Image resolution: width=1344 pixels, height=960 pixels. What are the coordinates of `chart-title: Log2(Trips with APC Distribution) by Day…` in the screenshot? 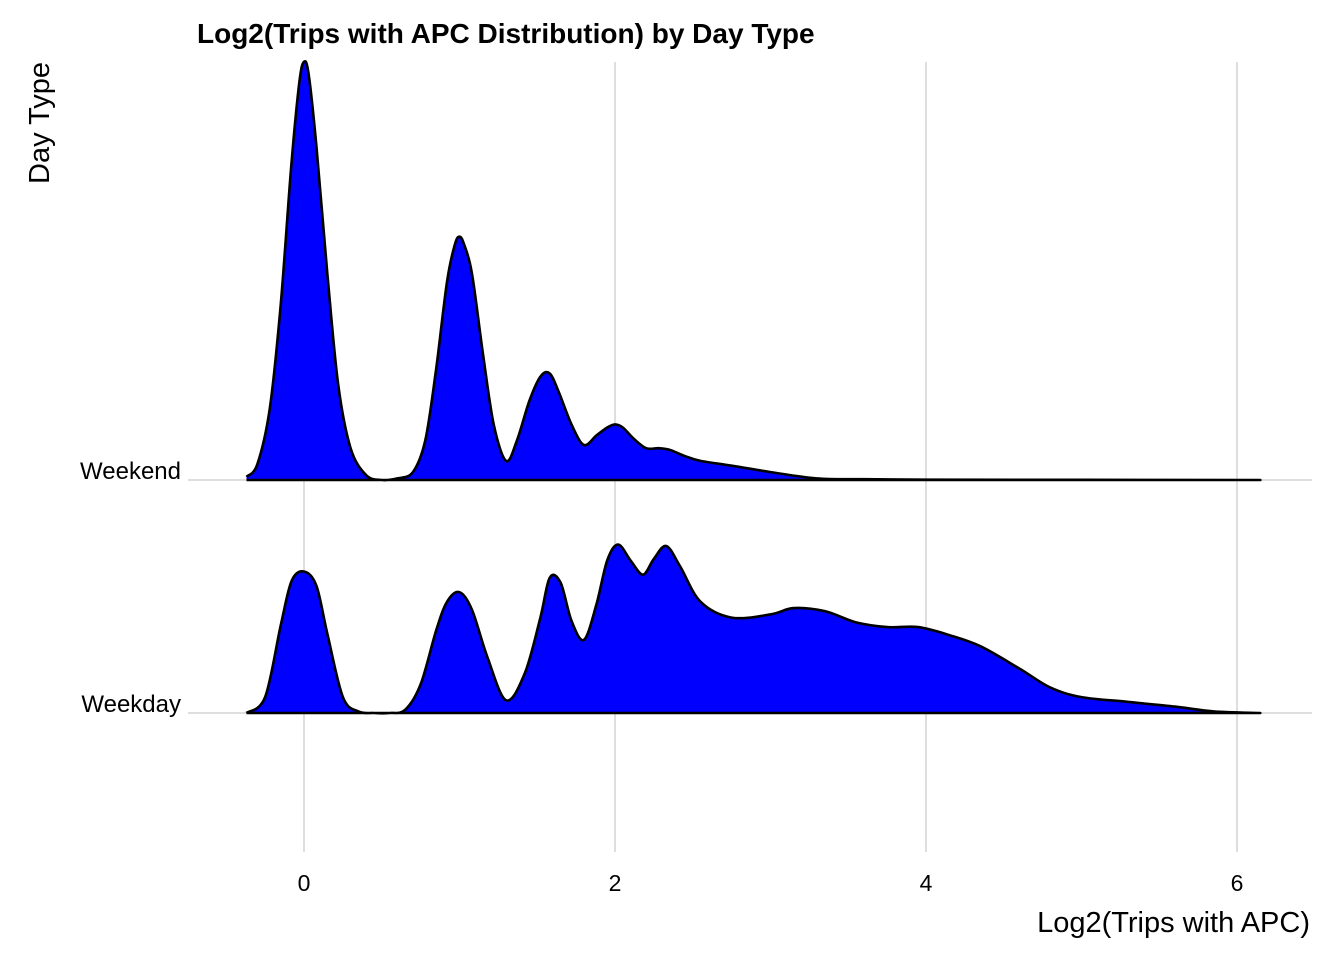 It's located at (506, 33).